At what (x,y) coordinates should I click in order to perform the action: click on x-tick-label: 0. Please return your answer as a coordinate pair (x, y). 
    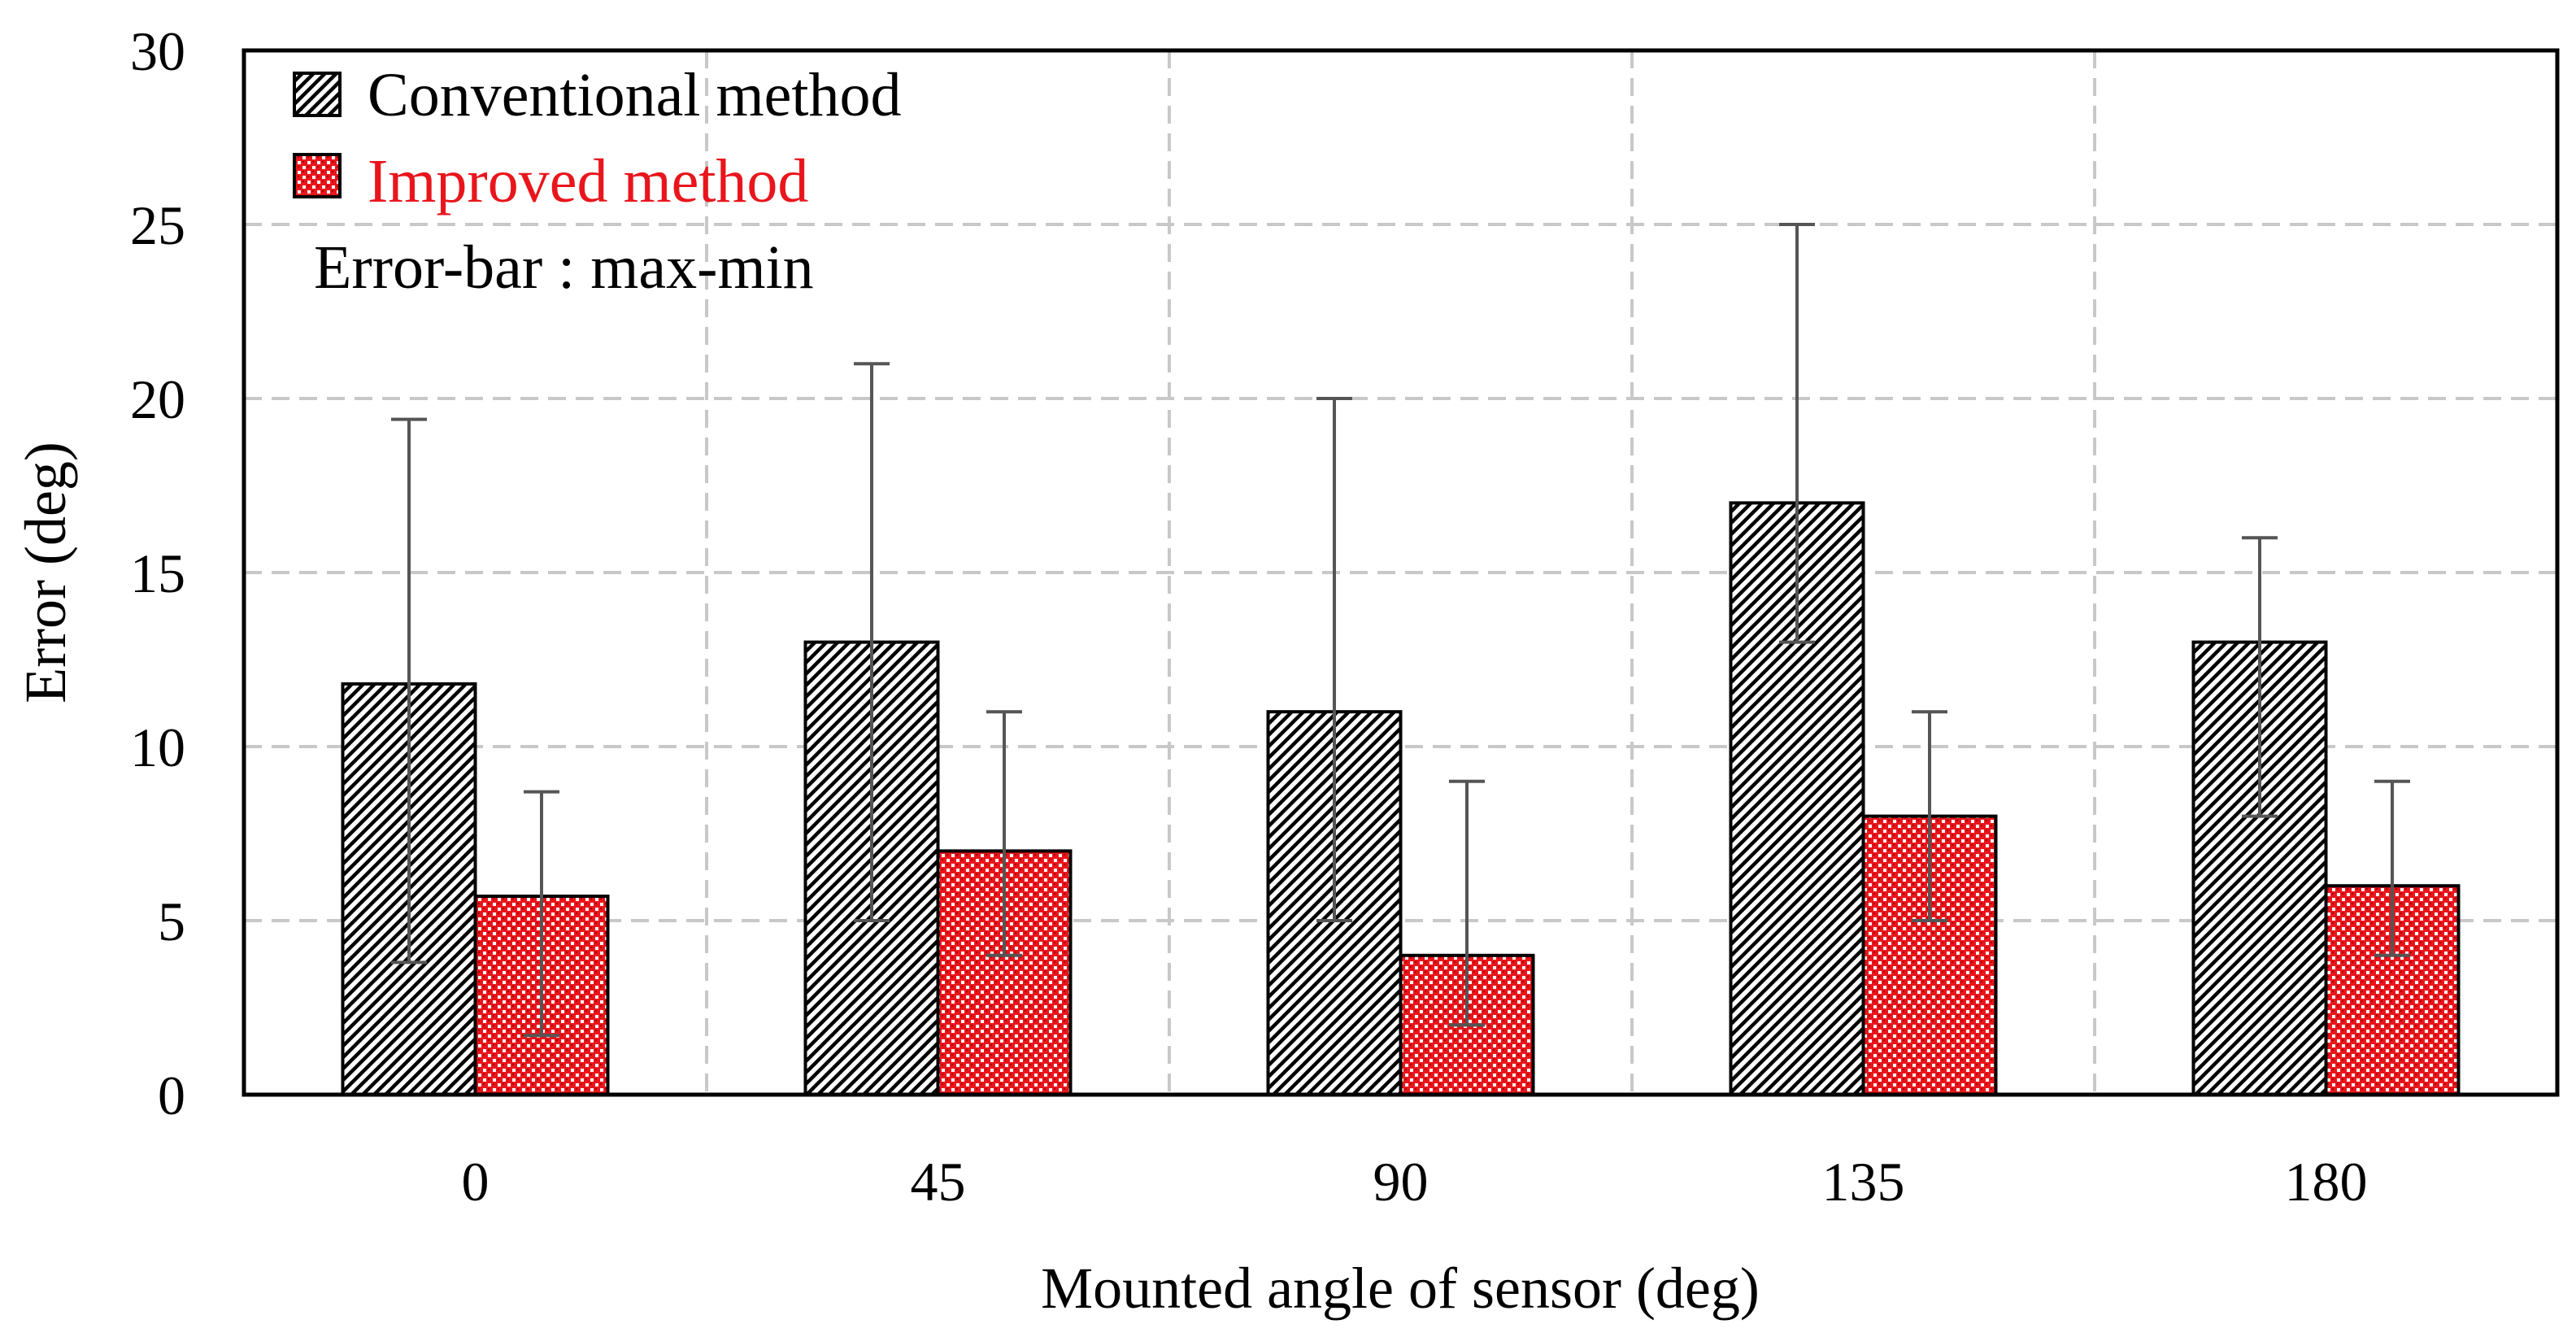
    Looking at the image, I should click on (476, 1182).